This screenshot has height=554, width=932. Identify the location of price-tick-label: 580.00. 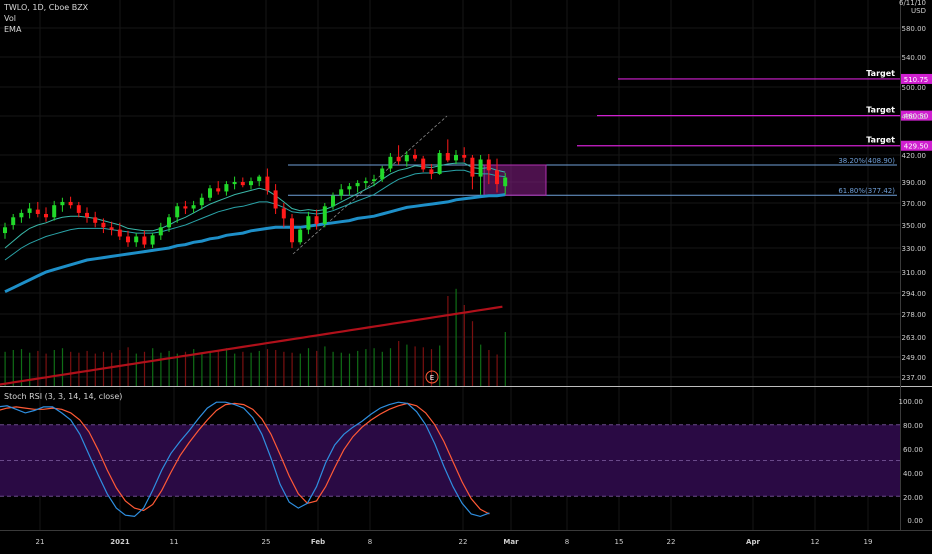
(914, 29).